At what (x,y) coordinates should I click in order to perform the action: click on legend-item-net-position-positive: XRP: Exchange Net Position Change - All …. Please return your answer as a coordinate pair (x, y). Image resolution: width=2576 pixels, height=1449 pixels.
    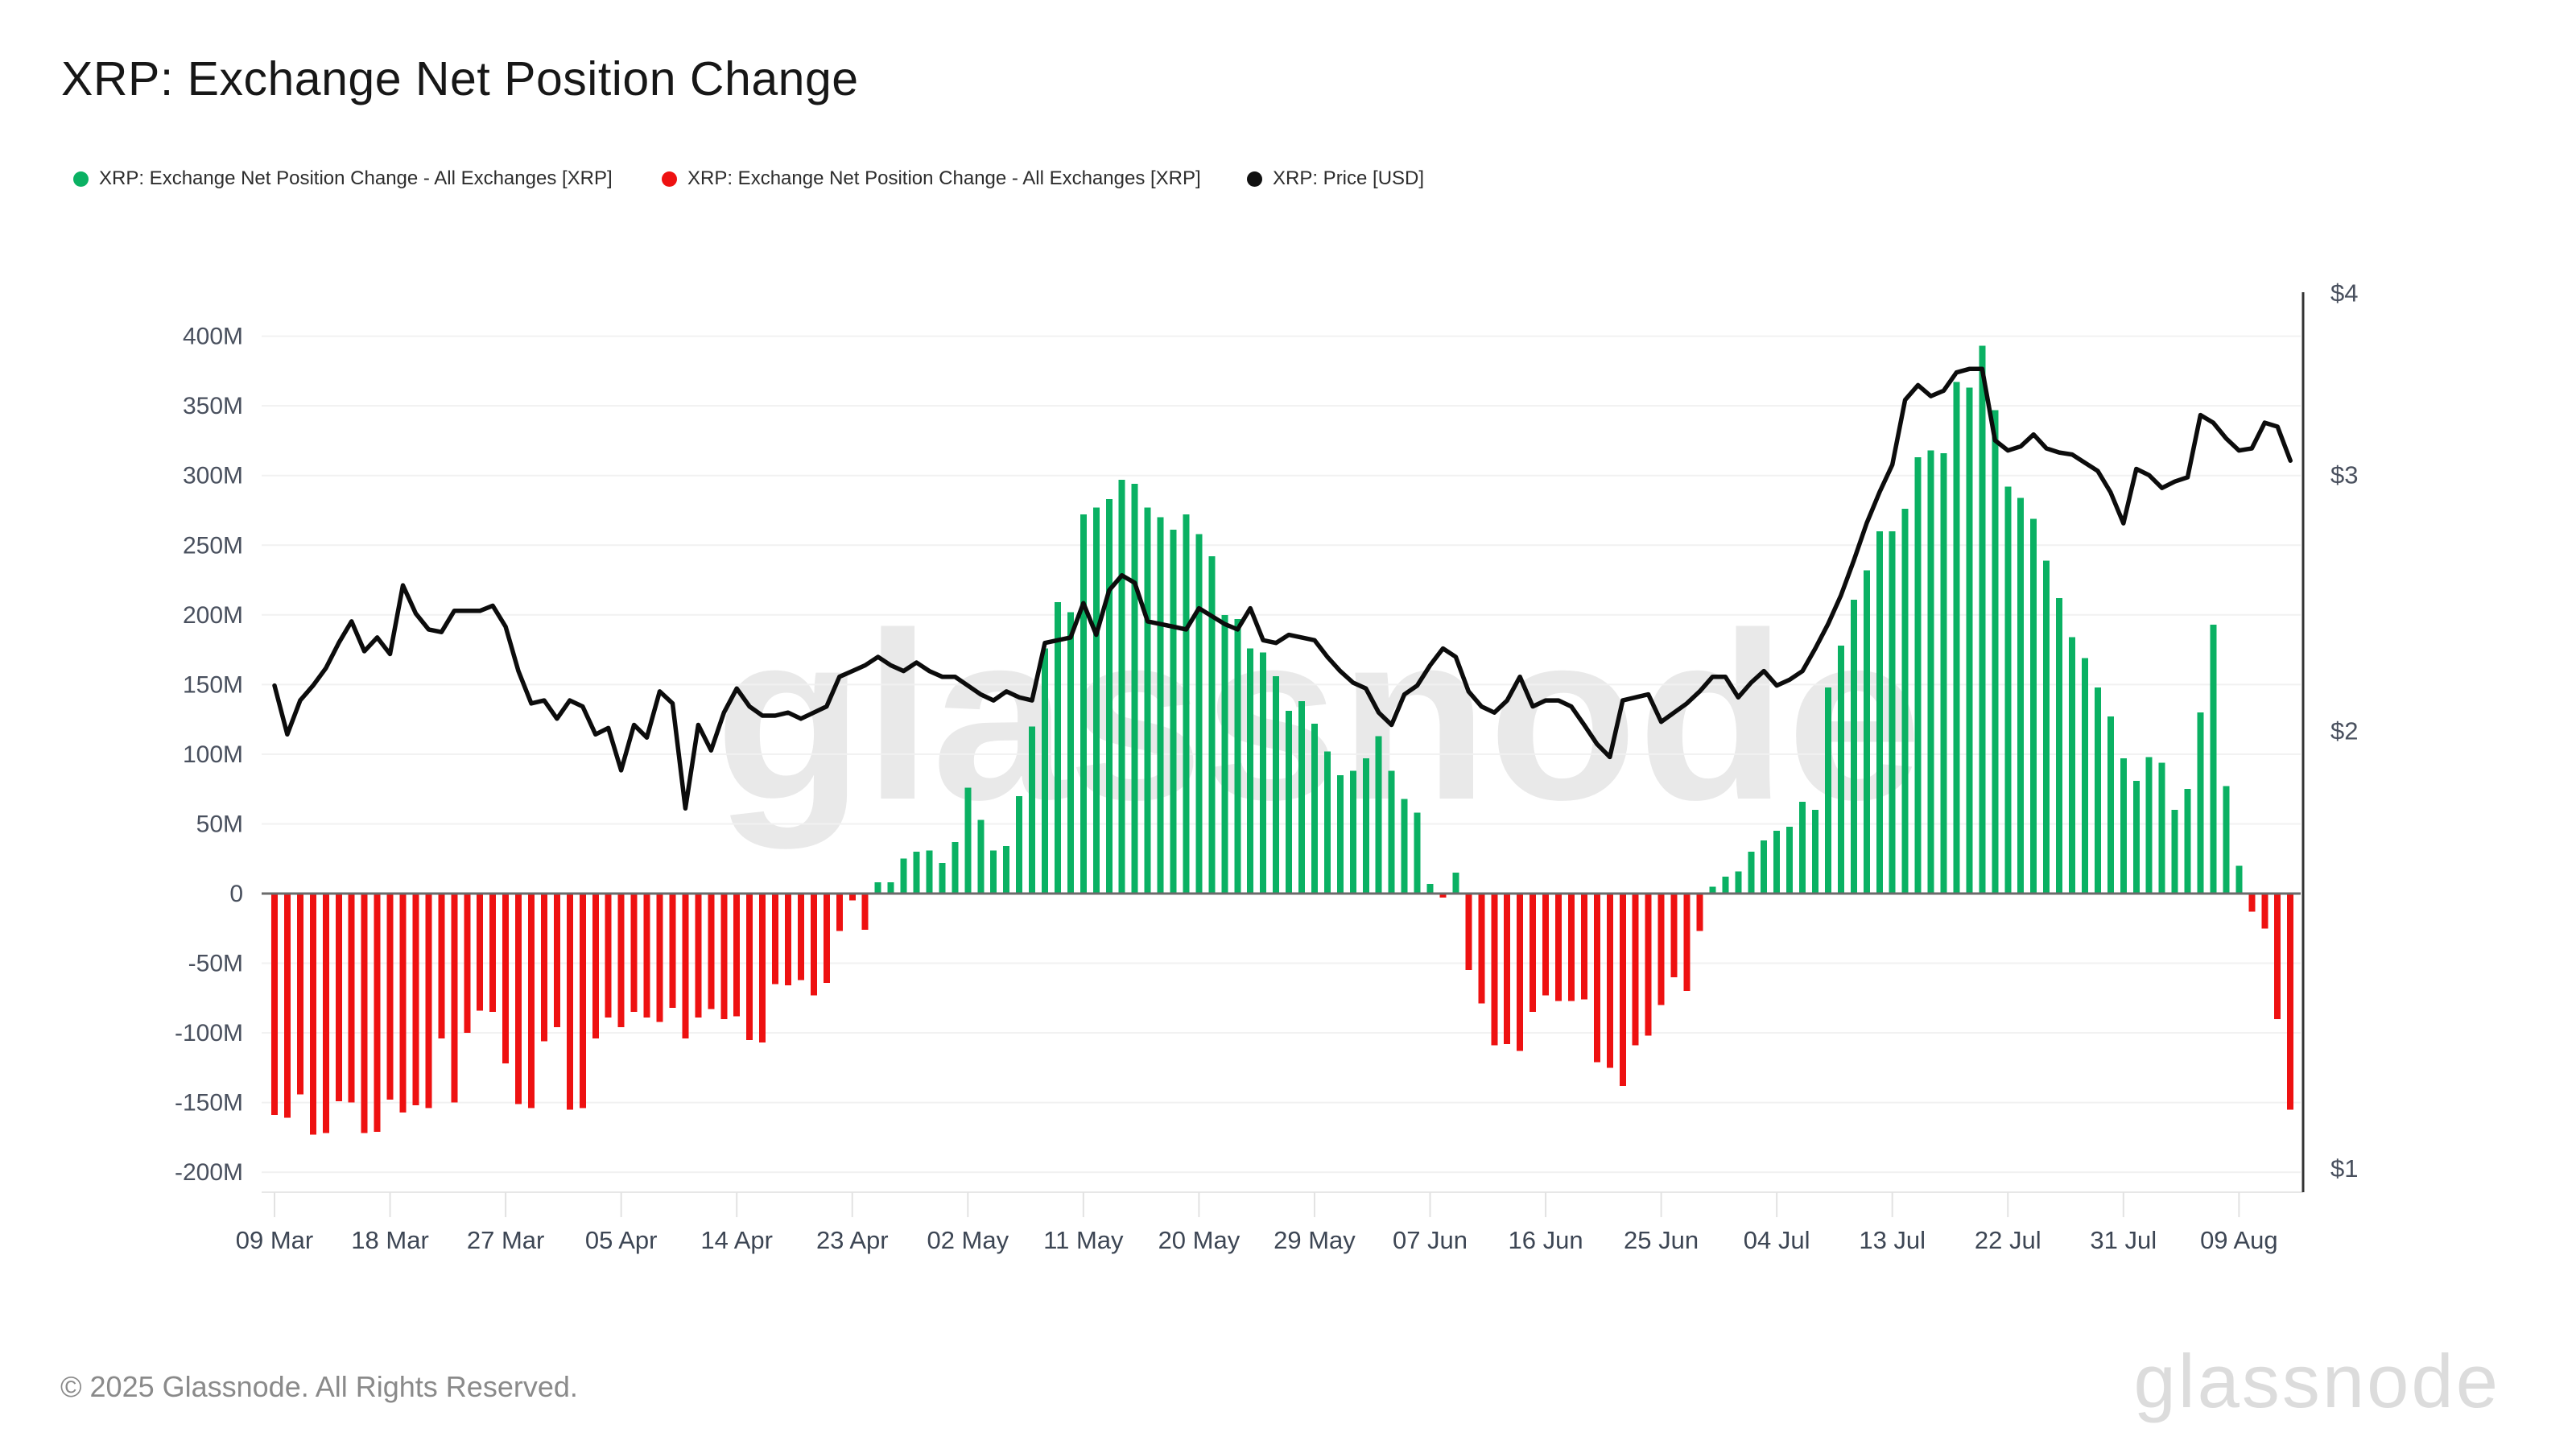
    Looking at the image, I should click on (343, 178).